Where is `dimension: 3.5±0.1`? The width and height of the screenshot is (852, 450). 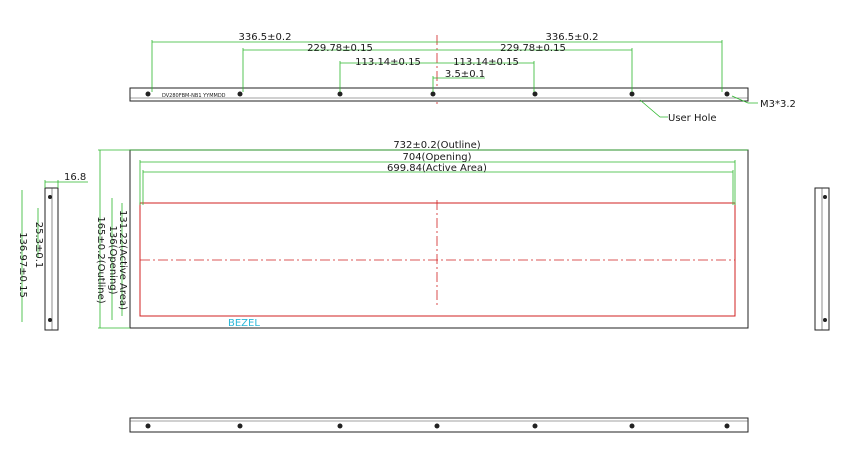 dimension: 3.5±0.1 is located at coordinates (465, 74).